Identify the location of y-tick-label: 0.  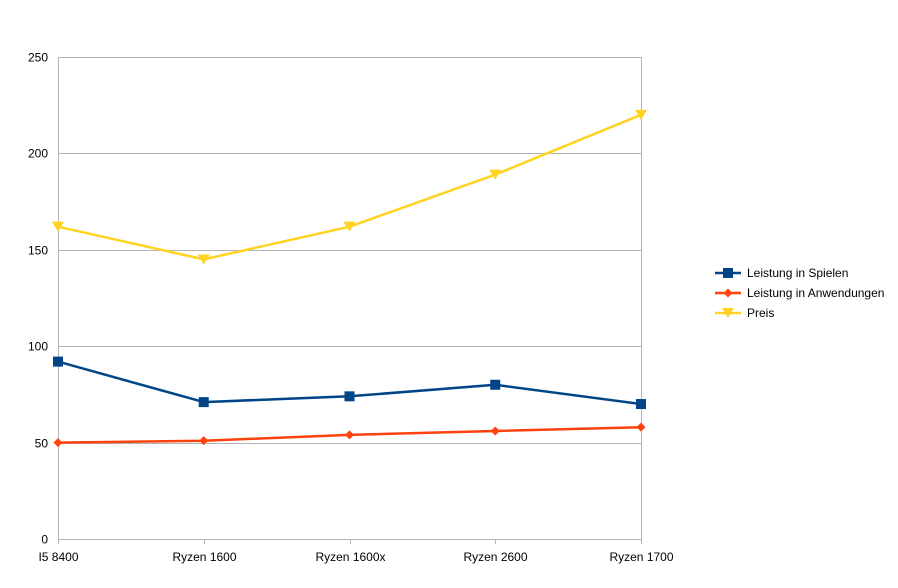
(44, 540).